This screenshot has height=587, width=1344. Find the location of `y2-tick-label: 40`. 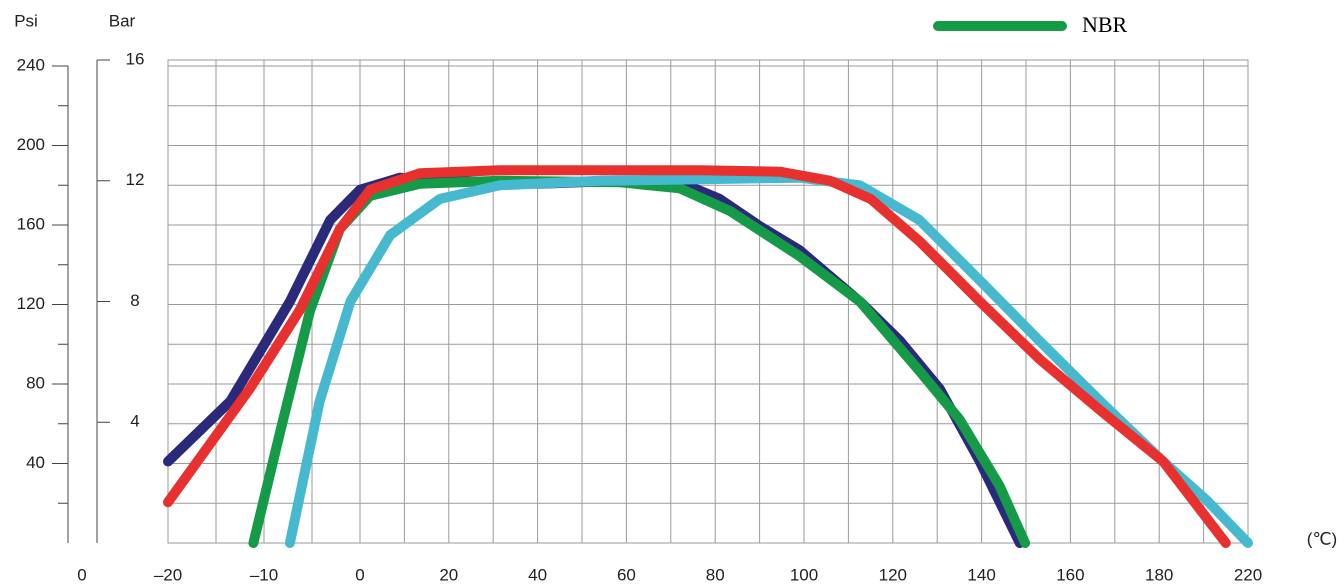

y2-tick-label: 40 is located at coordinates (35, 462).